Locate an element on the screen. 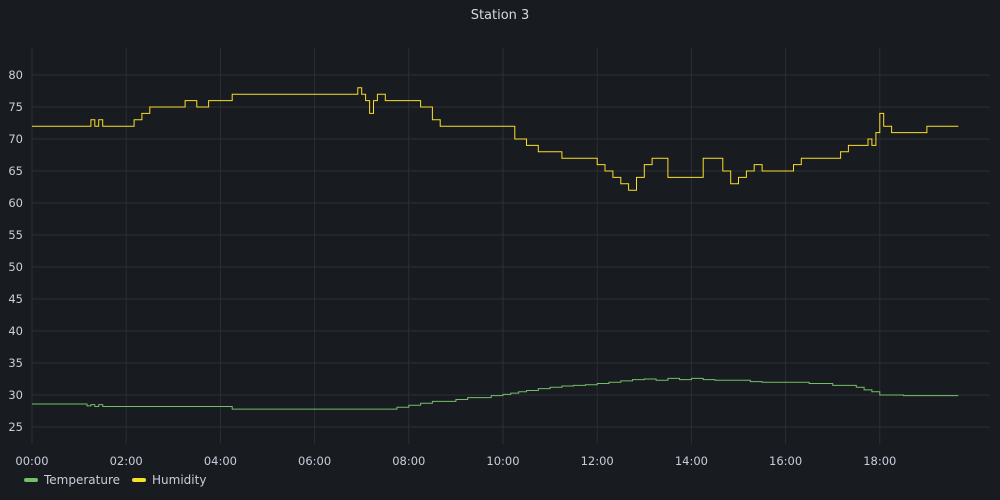  series-line-temperature is located at coordinates (495, 393).